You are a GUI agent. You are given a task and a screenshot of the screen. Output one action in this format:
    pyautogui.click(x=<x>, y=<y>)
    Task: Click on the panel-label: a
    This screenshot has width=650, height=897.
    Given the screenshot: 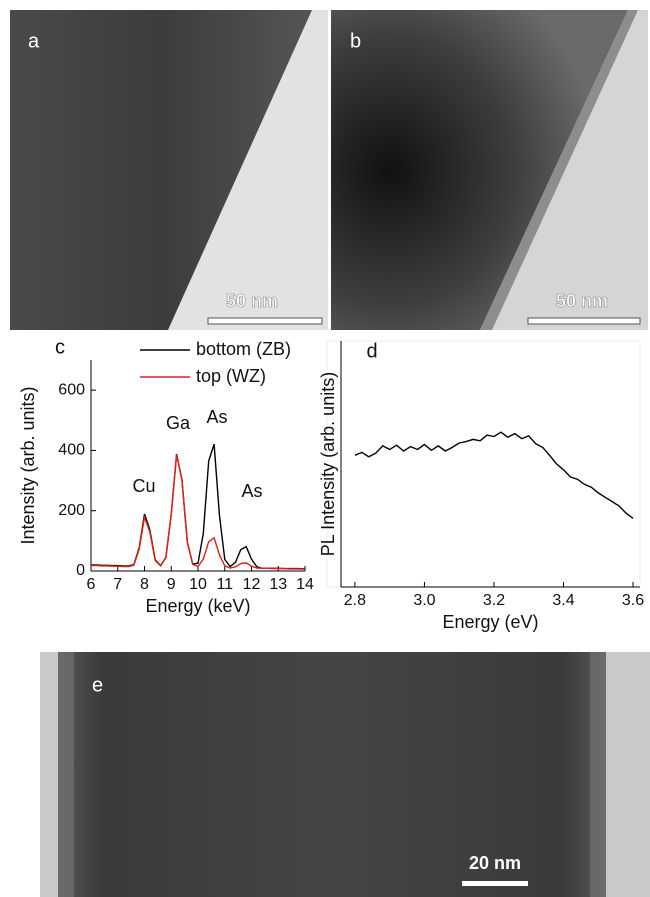 What is the action you would take?
    pyautogui.click(x=34, y=41)
    